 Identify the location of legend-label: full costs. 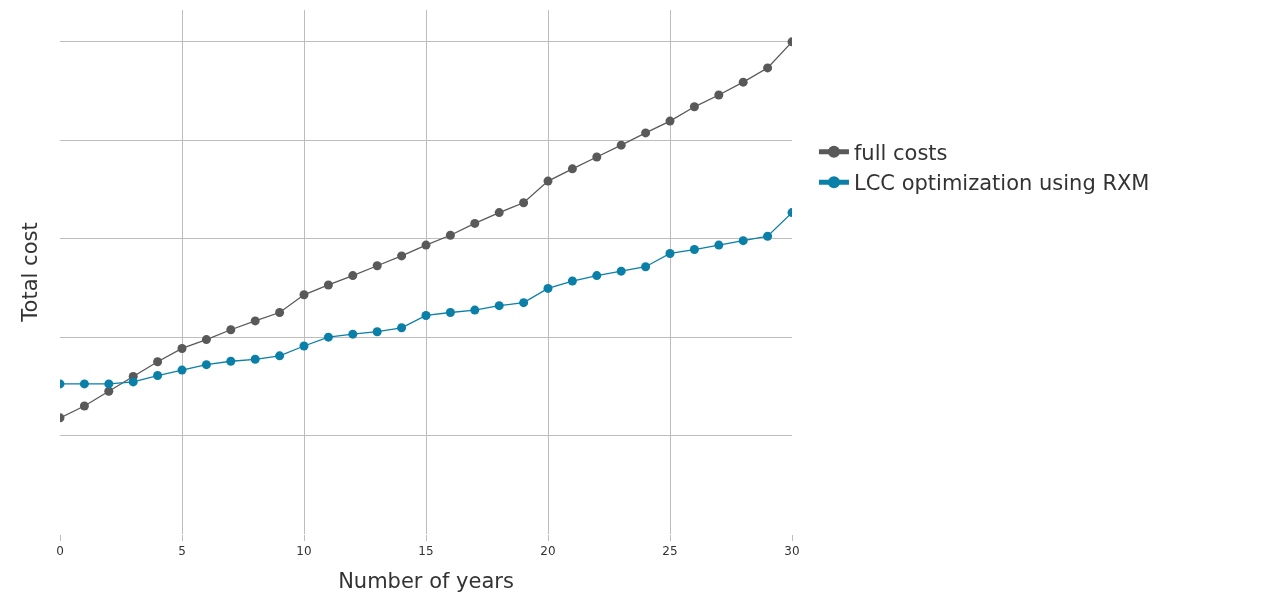
(900, 153).